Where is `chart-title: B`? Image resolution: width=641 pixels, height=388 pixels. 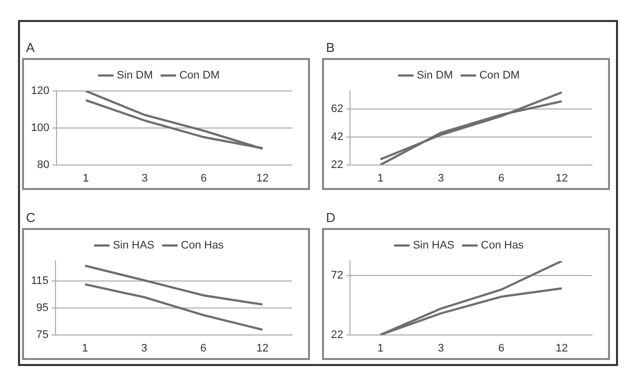
chart-title: B is located at coordinates (330, 47).